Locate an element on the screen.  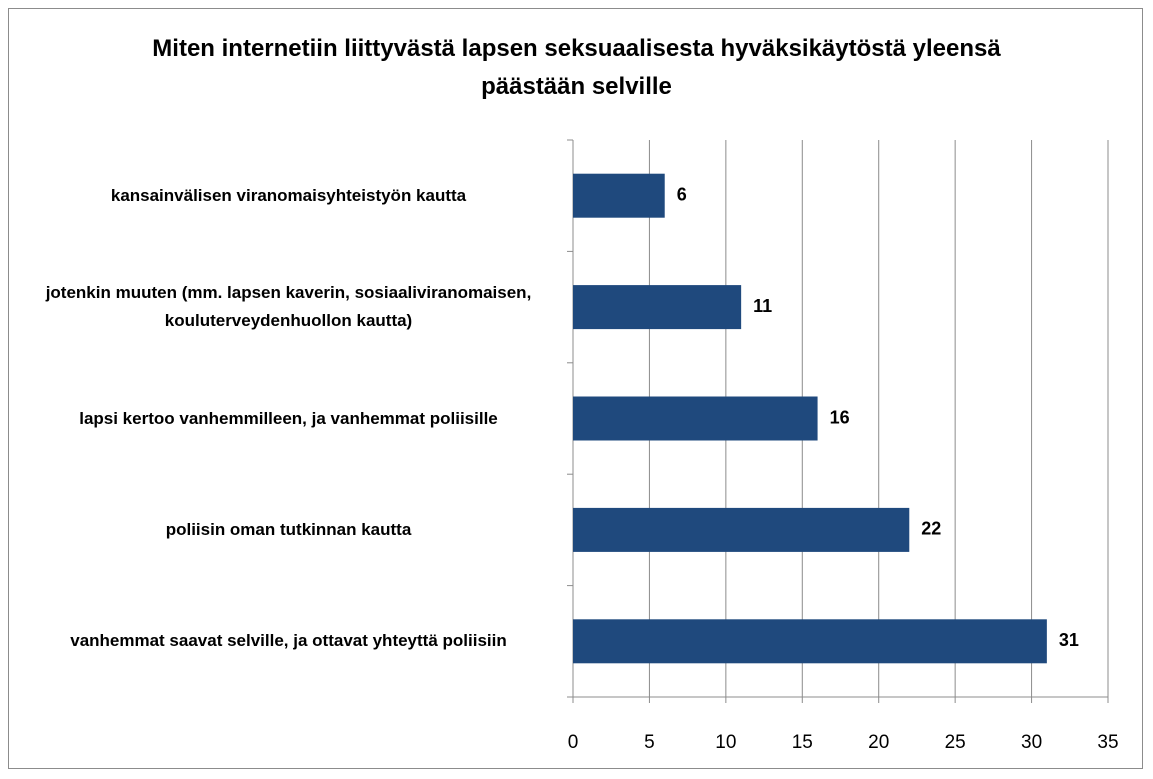
x-tick-label: 0 is located at coordinates (573, 742).